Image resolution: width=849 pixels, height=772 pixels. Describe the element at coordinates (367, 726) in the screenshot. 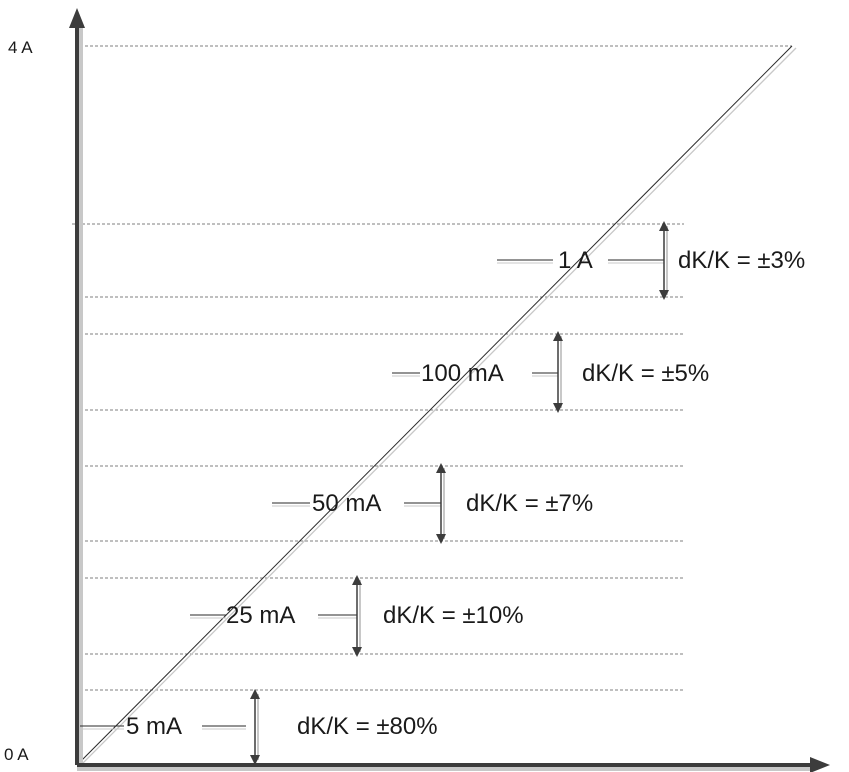

I see `band-tolerance-label: dK/K = ±80%` at that location.